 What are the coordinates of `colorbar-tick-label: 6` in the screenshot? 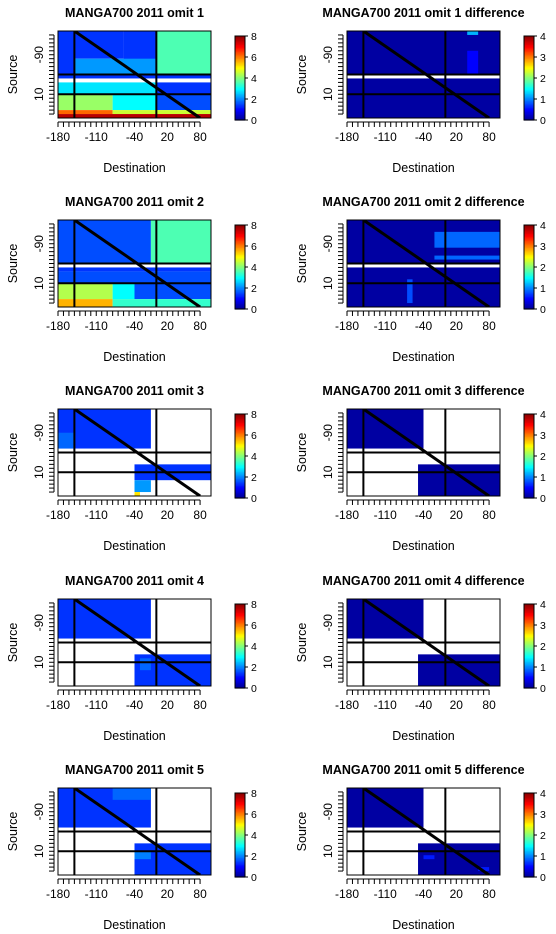 It's located at (254, 815).